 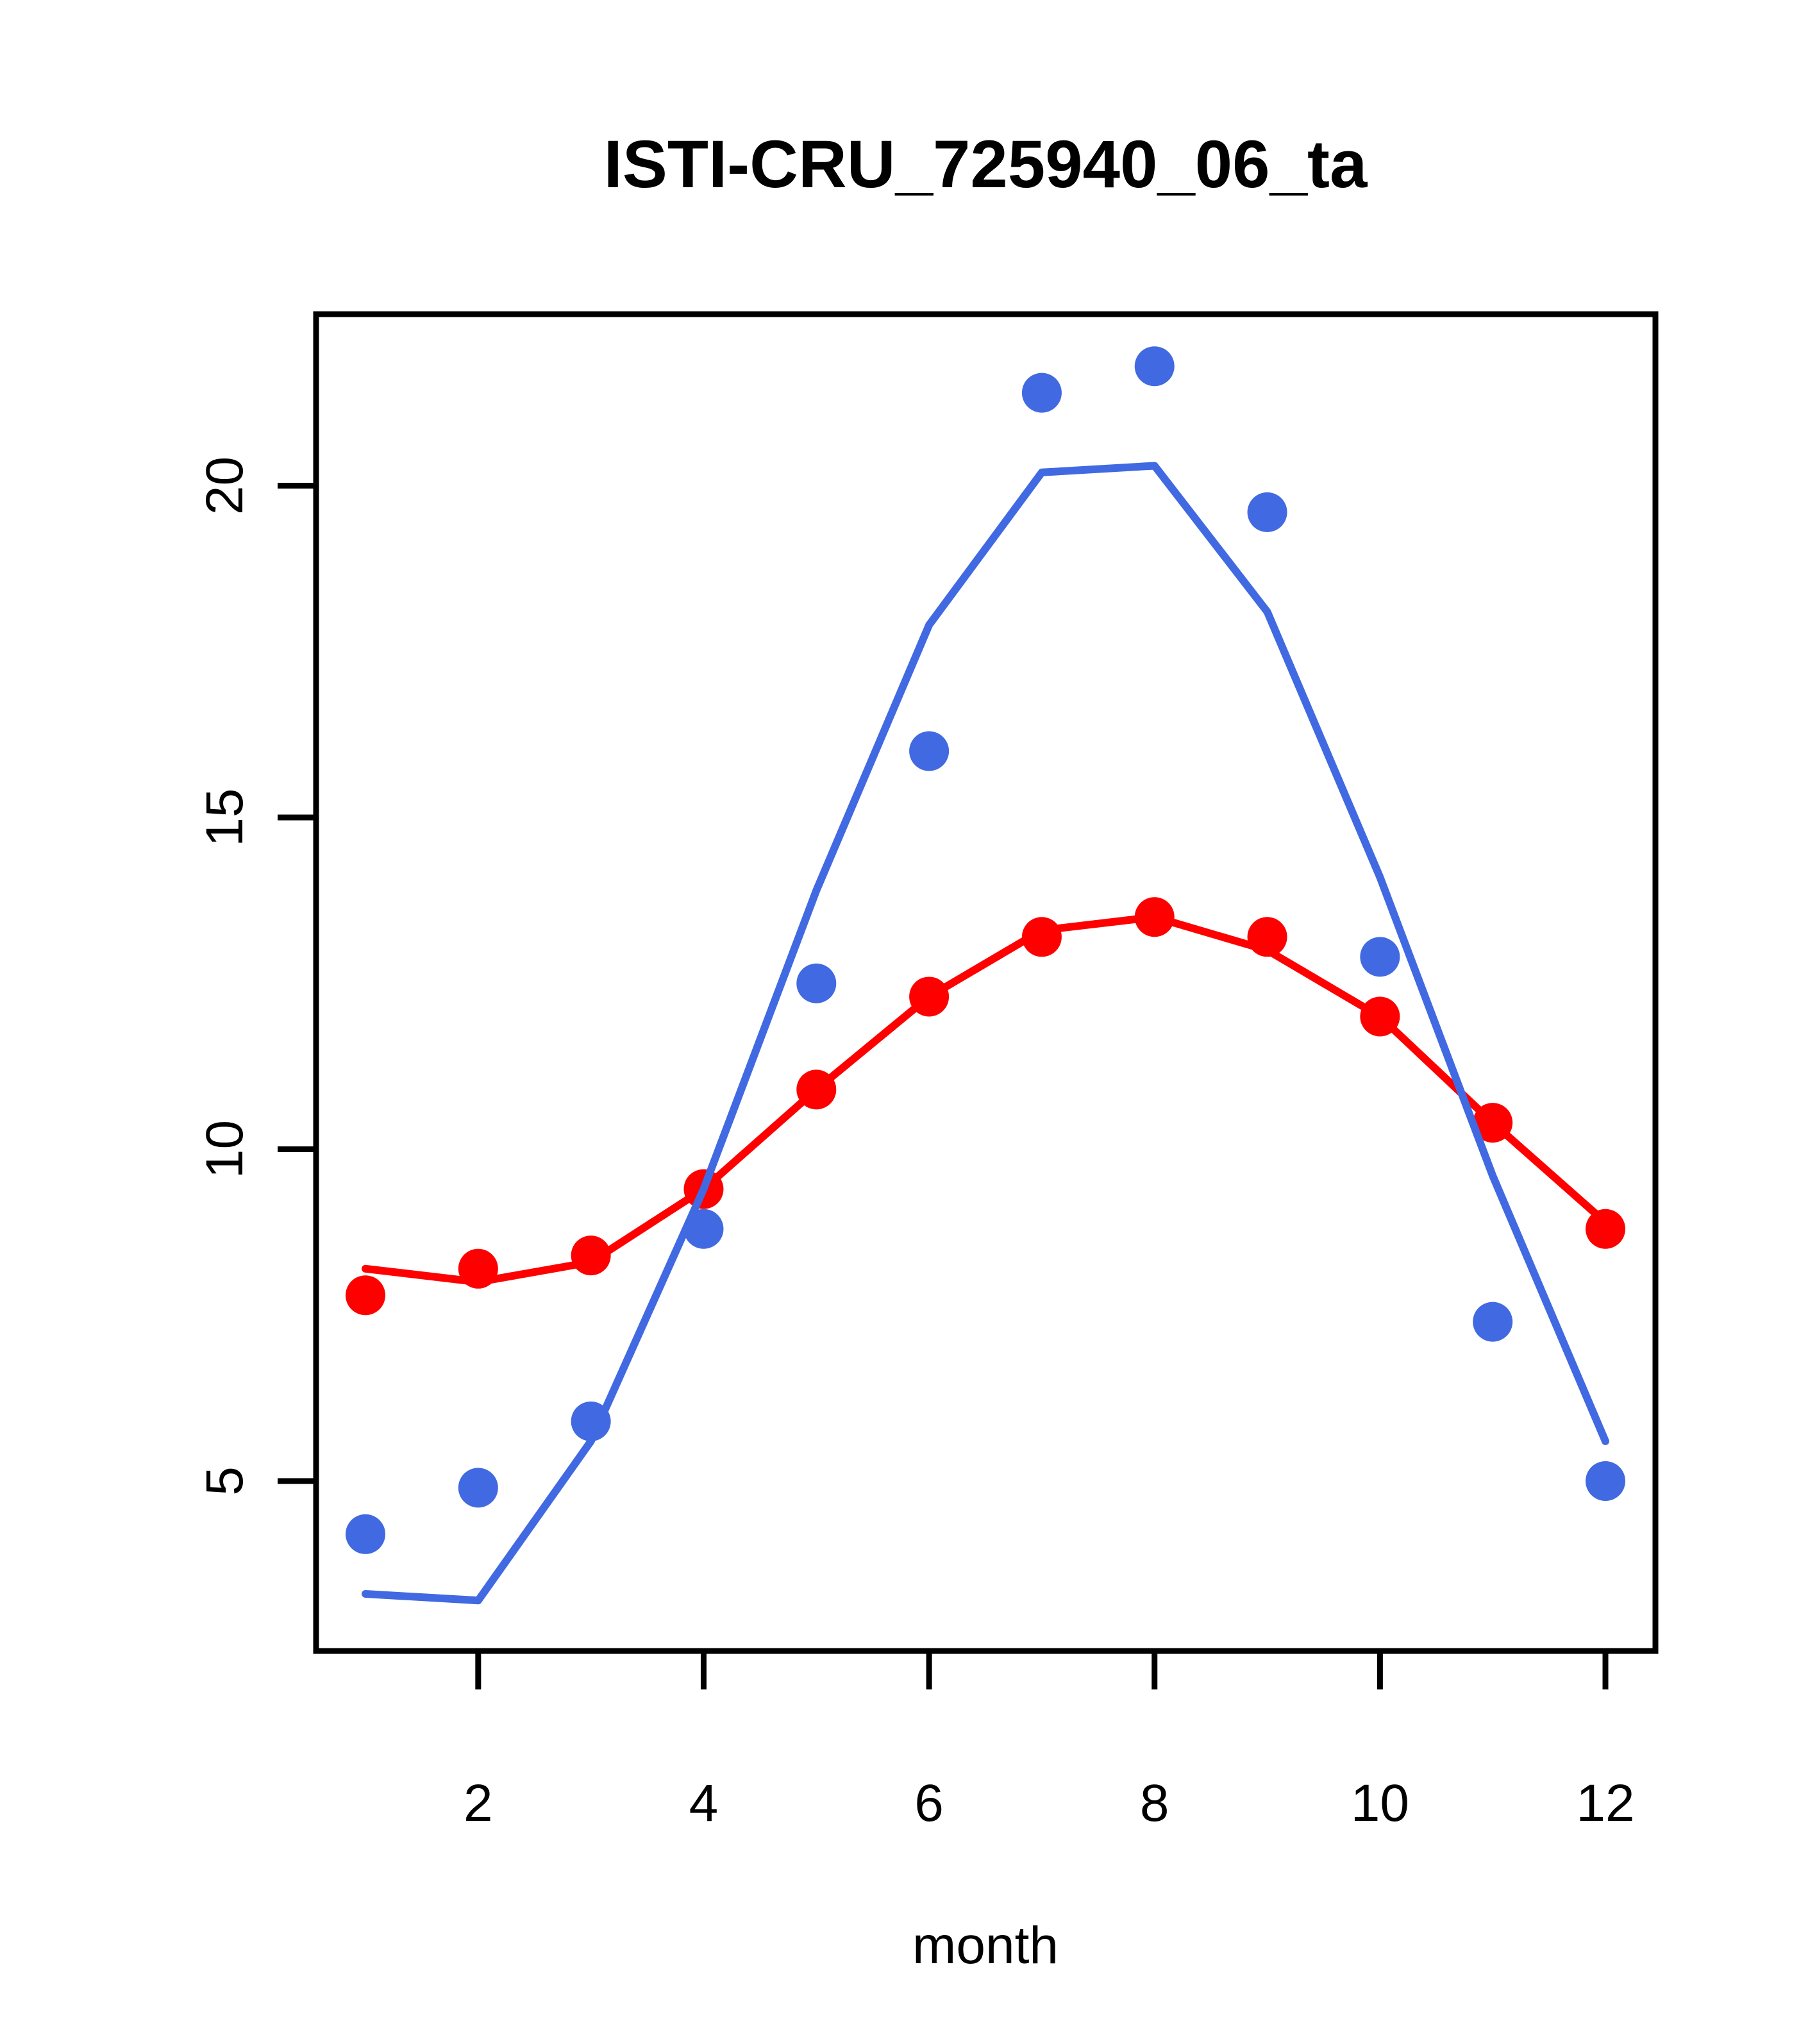 I want to click on x-tick-label: 12, so click(x=1605, y=1803).